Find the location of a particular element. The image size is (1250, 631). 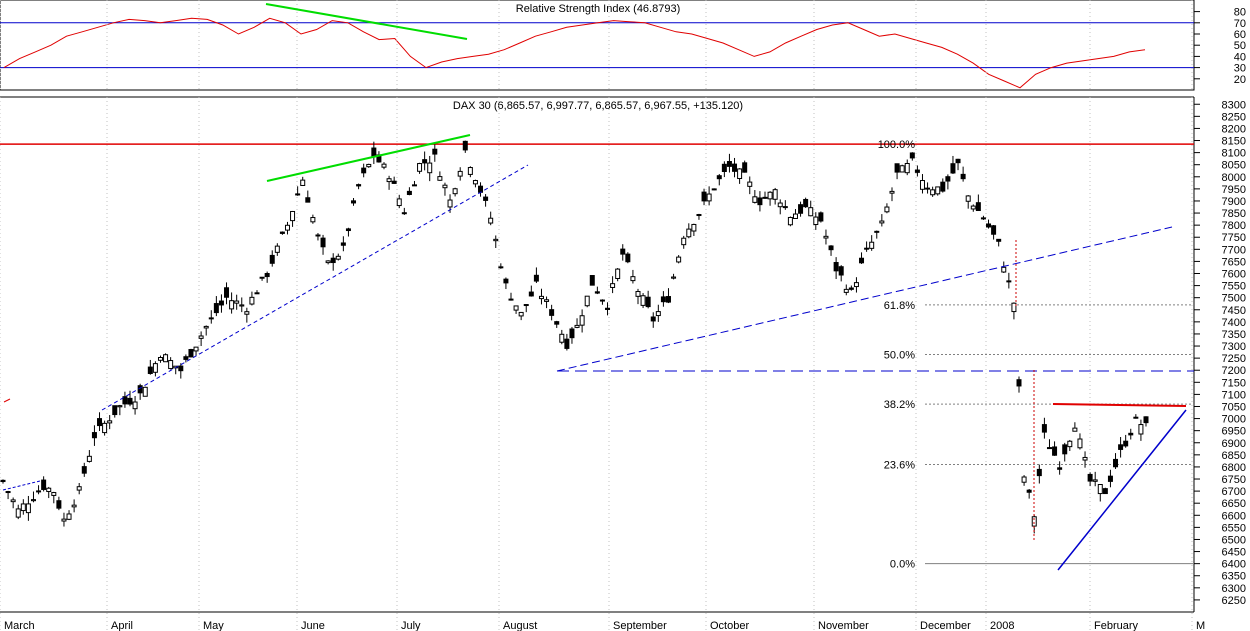

price-tick-label: 7100 is located at coordinates (1234, 395).